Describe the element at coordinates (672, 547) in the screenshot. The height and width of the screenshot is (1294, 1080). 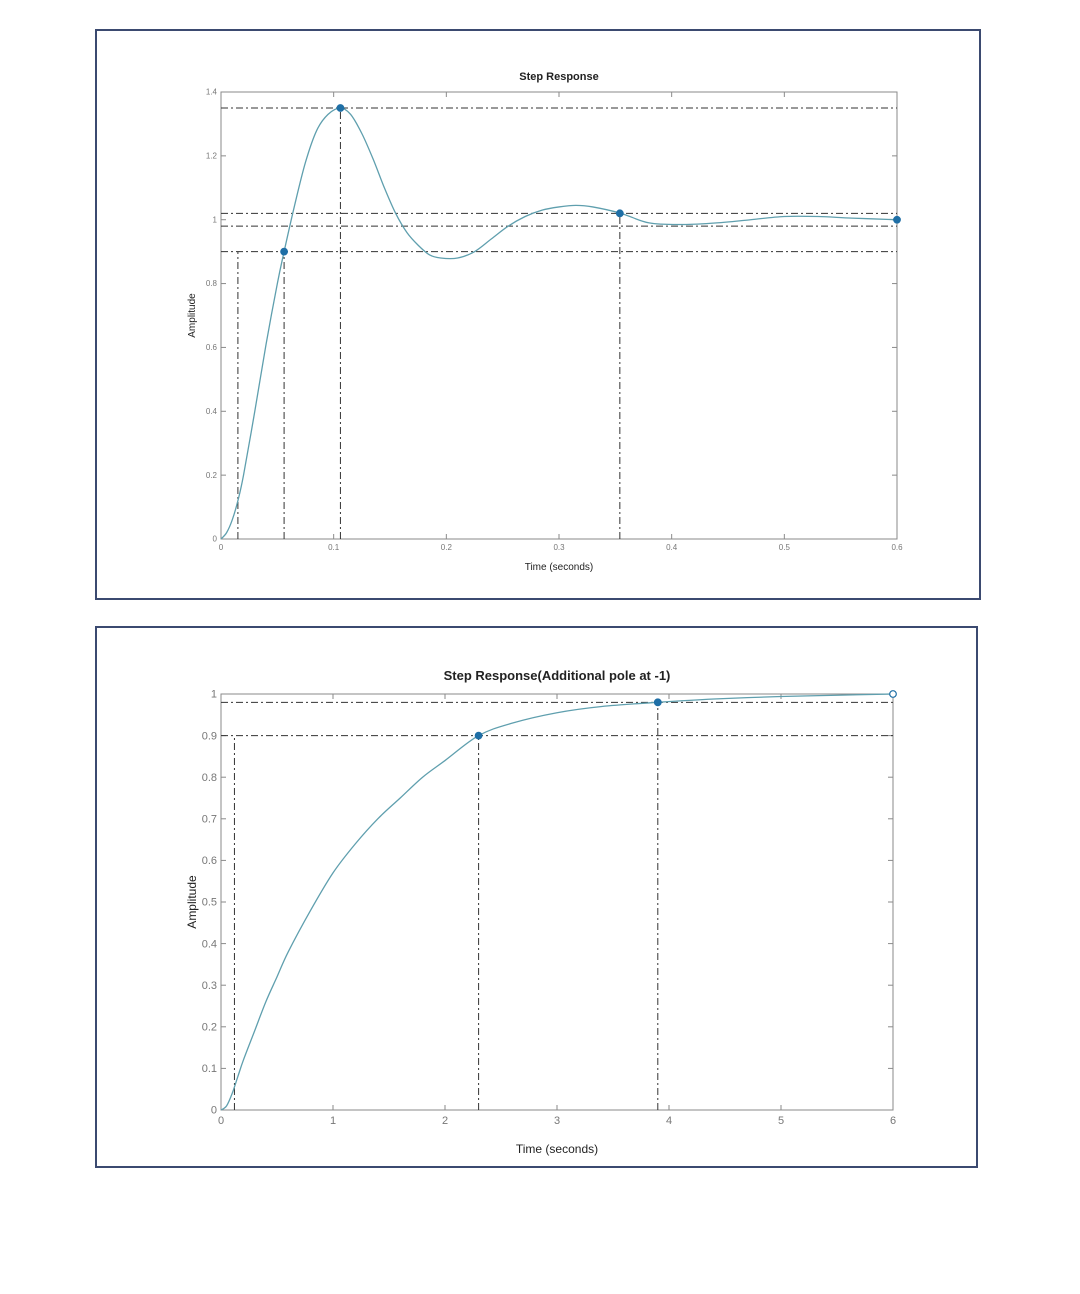
I see `x-tick-label: 0.4` at that location.